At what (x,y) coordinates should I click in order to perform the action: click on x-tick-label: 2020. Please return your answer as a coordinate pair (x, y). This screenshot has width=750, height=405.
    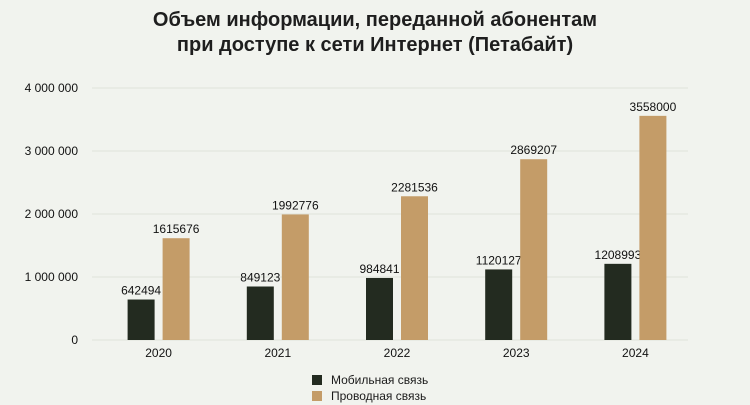
    Looking at the image, I should click on (158, 353).